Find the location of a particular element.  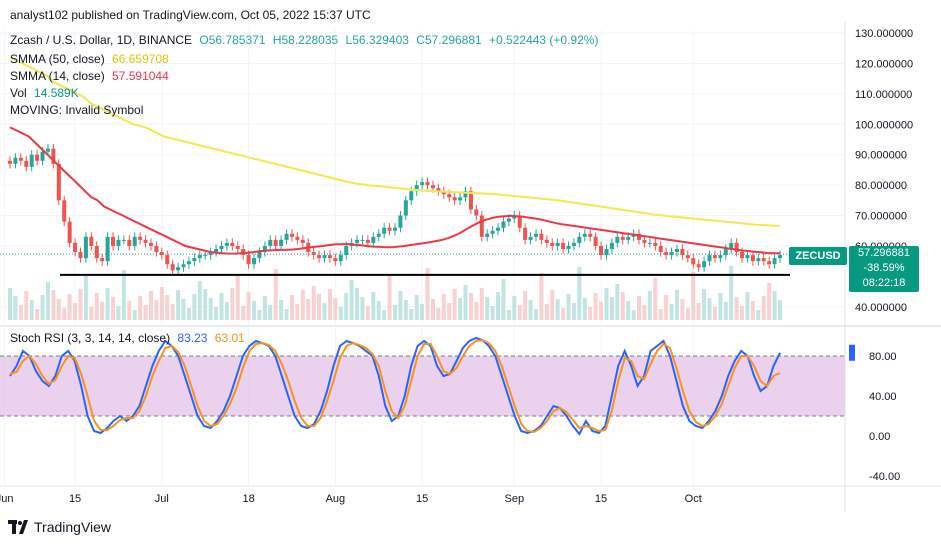

price-tick-label: 120.000000 is located at coordinates (884, 64).